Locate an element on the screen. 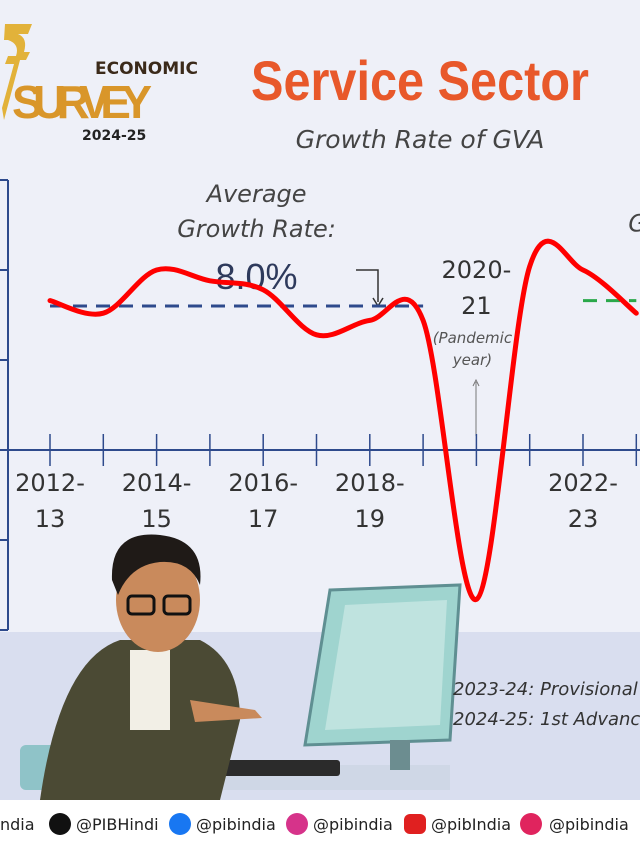 The height and width of the screenshot is (853, 640). pandemic-note: (Pandemic is located at coordinates (473, 338).